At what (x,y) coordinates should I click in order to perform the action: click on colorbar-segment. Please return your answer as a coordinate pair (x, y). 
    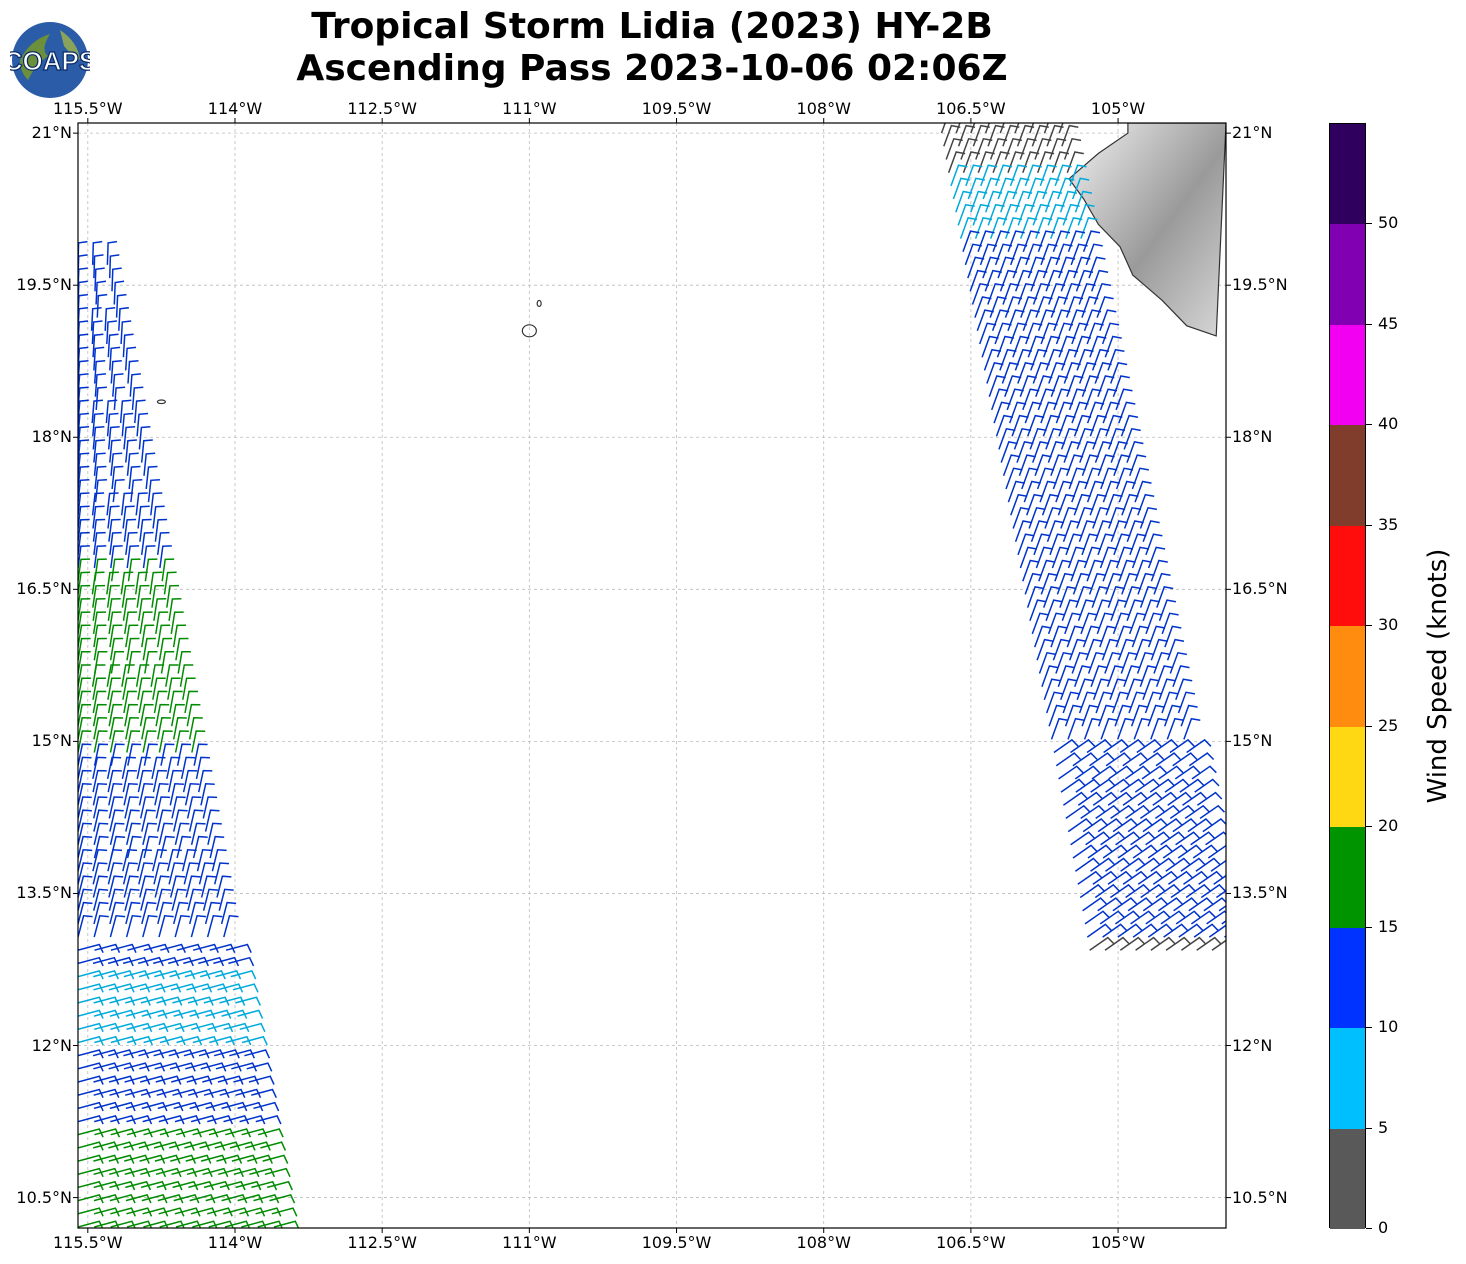
    Looking at the image, I should click on (1347, 1078).